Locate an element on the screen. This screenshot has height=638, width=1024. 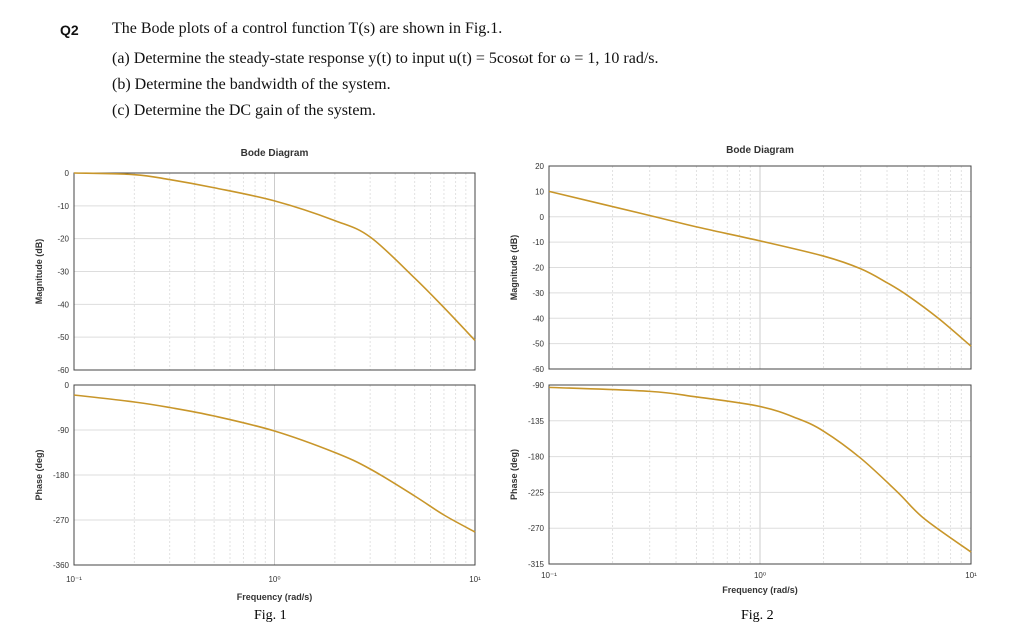
y-tick-label: 20 is located at coordinates (539, 166).